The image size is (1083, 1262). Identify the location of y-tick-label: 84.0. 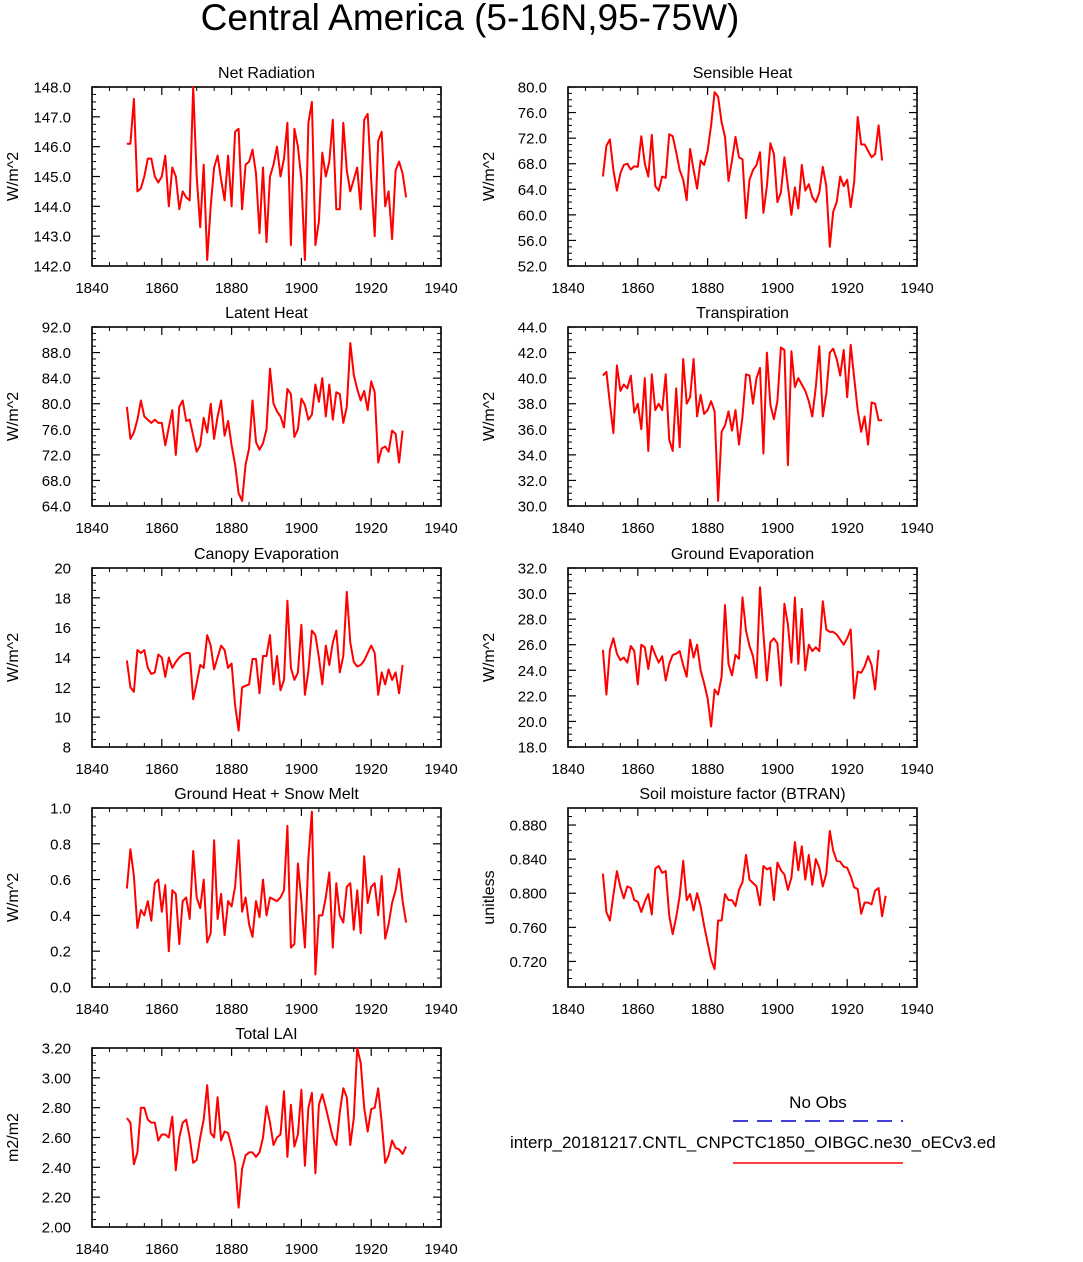
(56, 379).